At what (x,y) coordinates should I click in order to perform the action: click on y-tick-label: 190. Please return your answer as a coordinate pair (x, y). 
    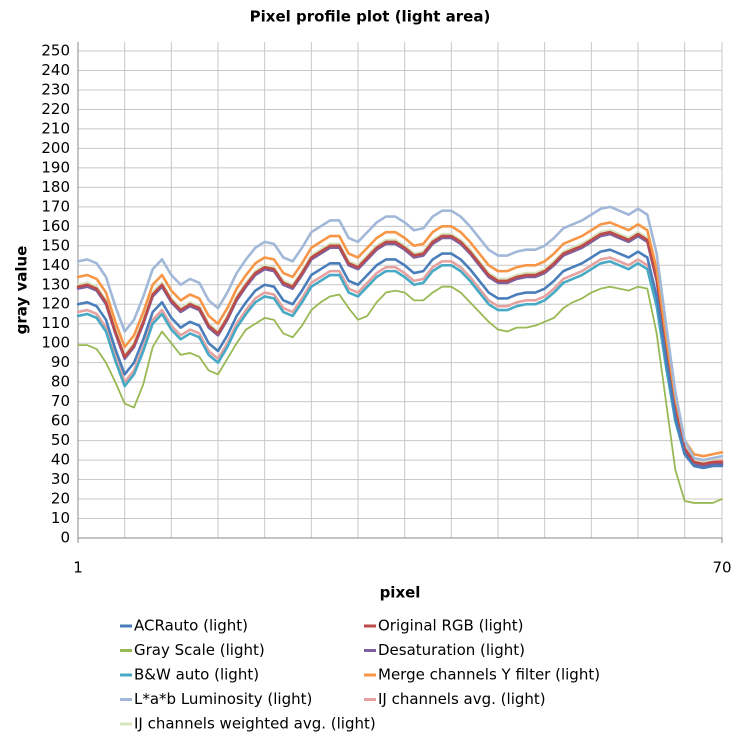
    Looking at the image, I should click on (55, 167).